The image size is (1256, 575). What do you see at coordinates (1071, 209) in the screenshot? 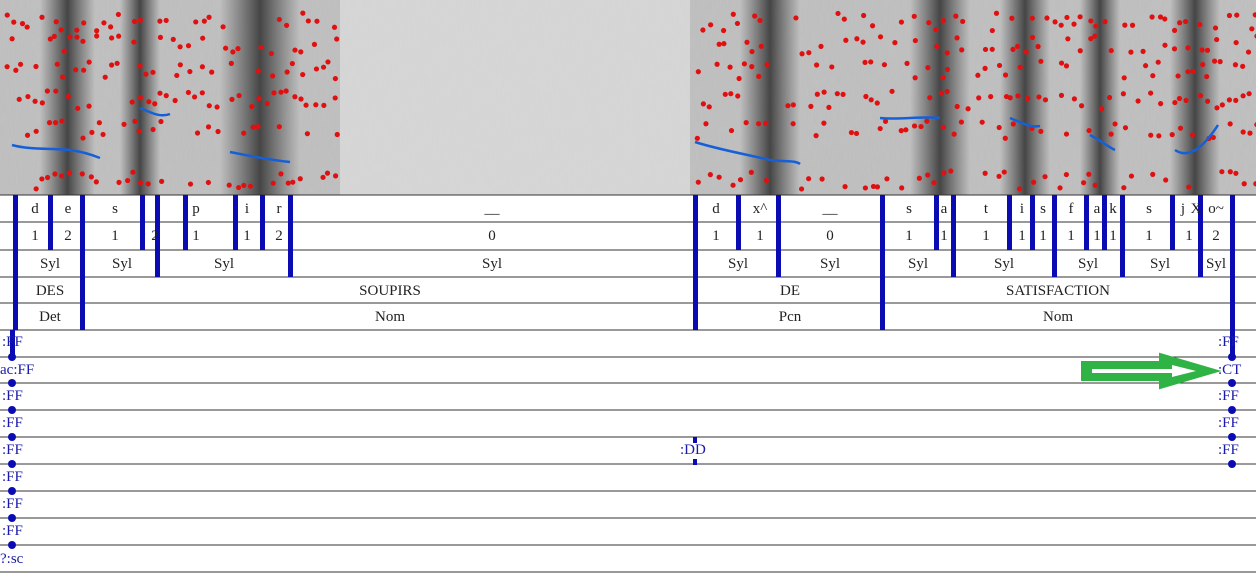
I see `phoneme-label: f` at bounding box center [1071, 209].